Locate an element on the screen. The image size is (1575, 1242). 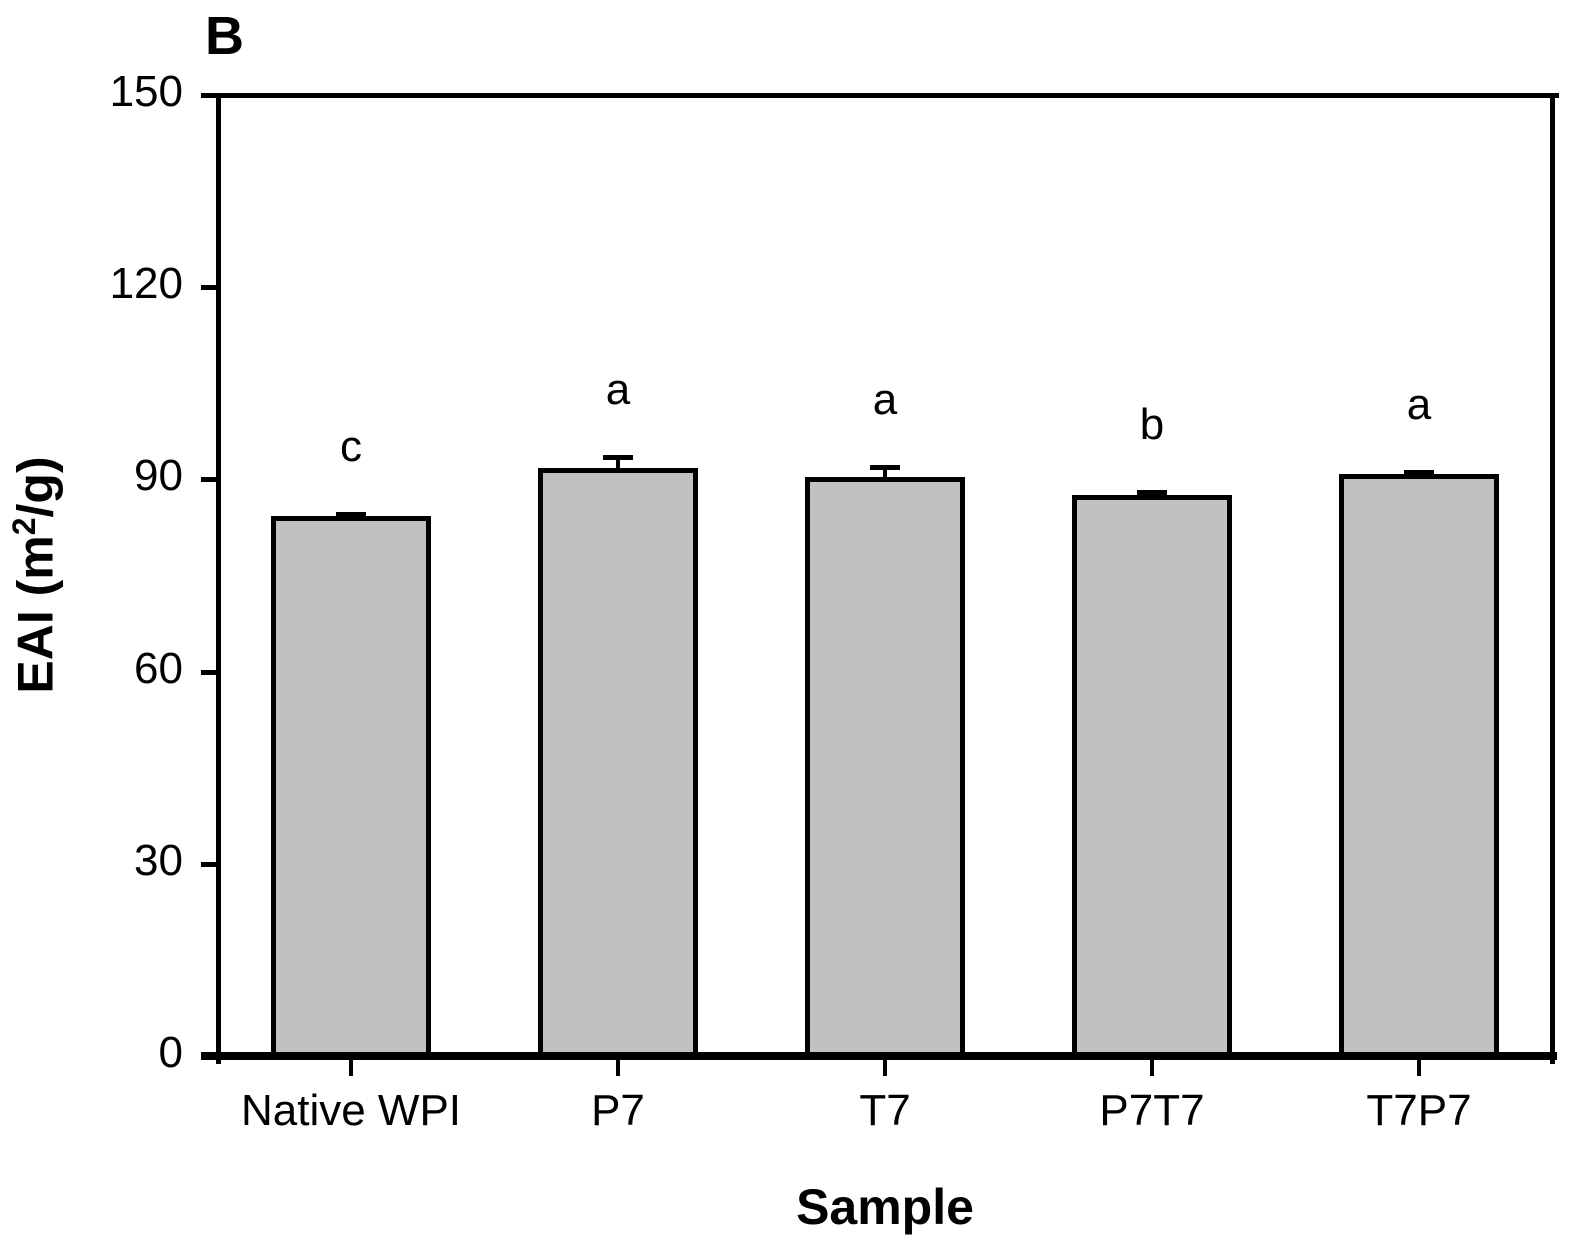
panel-label: B is located at coordinates (224, 36).